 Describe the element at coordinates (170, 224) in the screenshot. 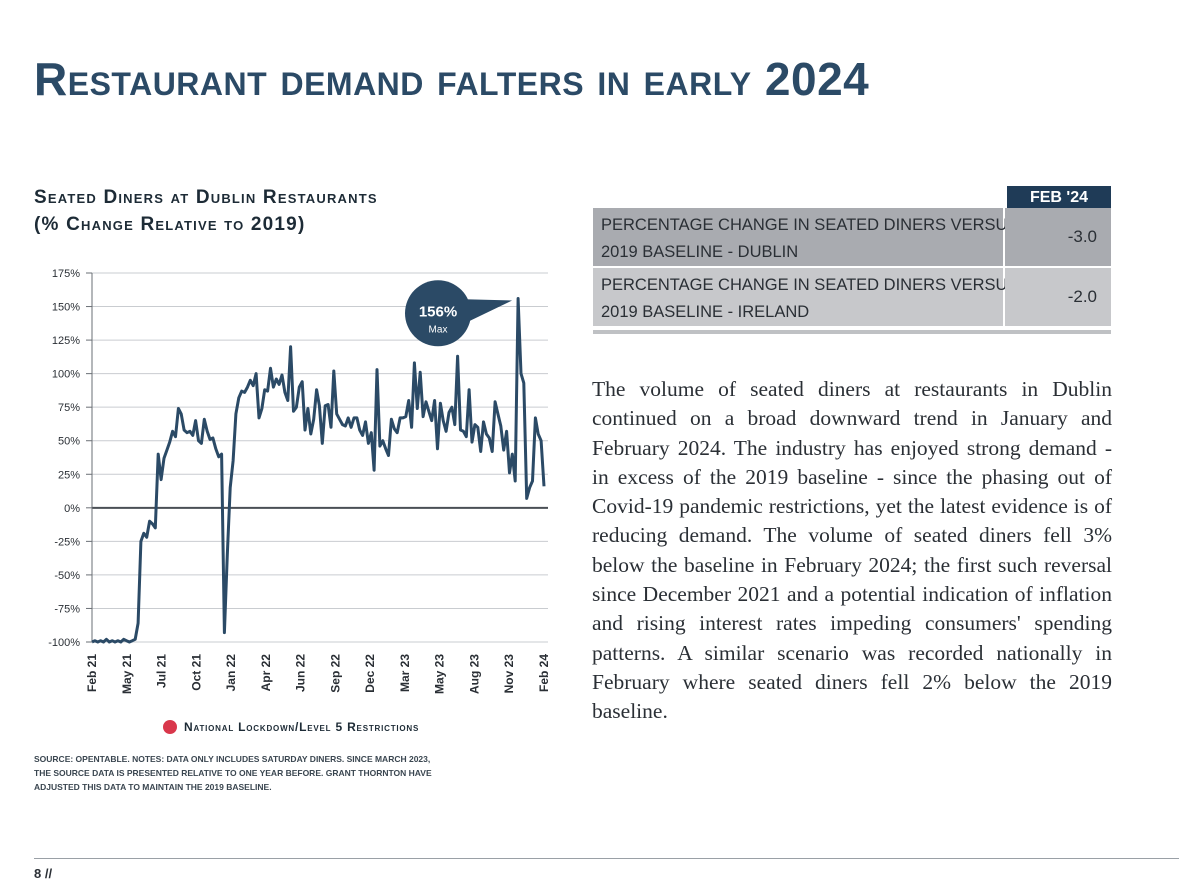

I see `chart-title-line-2: (% Change Relative to 2019)` at that location.